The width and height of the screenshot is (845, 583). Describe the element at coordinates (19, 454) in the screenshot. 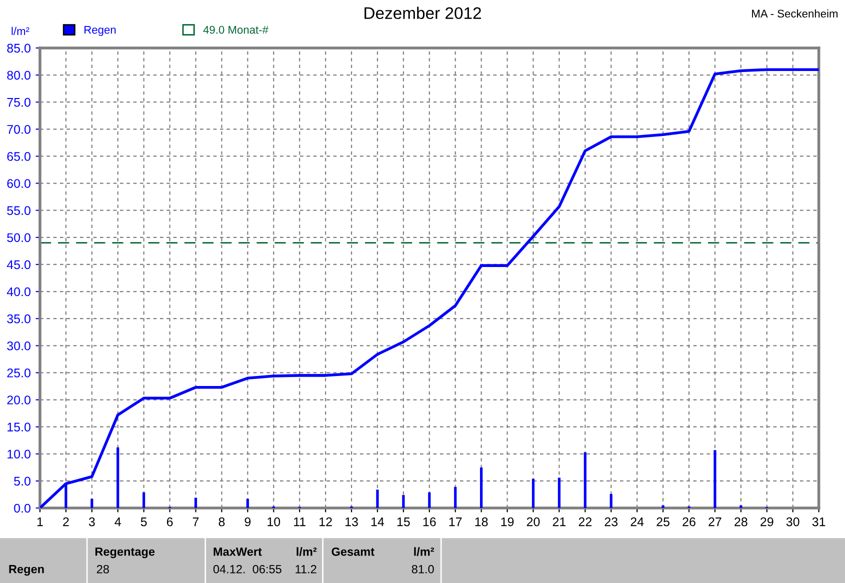

I see `y-tick-label: 10.0` at that location.